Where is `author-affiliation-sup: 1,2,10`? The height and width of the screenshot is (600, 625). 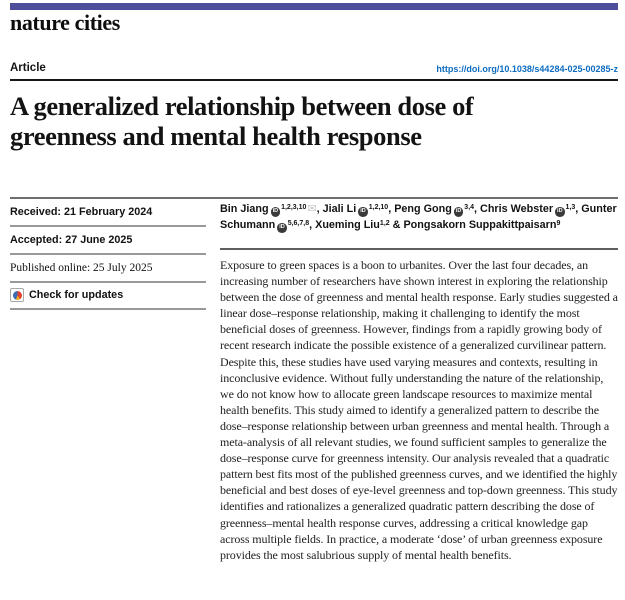
author-affiliation-sup: 1,2,10 is located at coordinates (378, 207).